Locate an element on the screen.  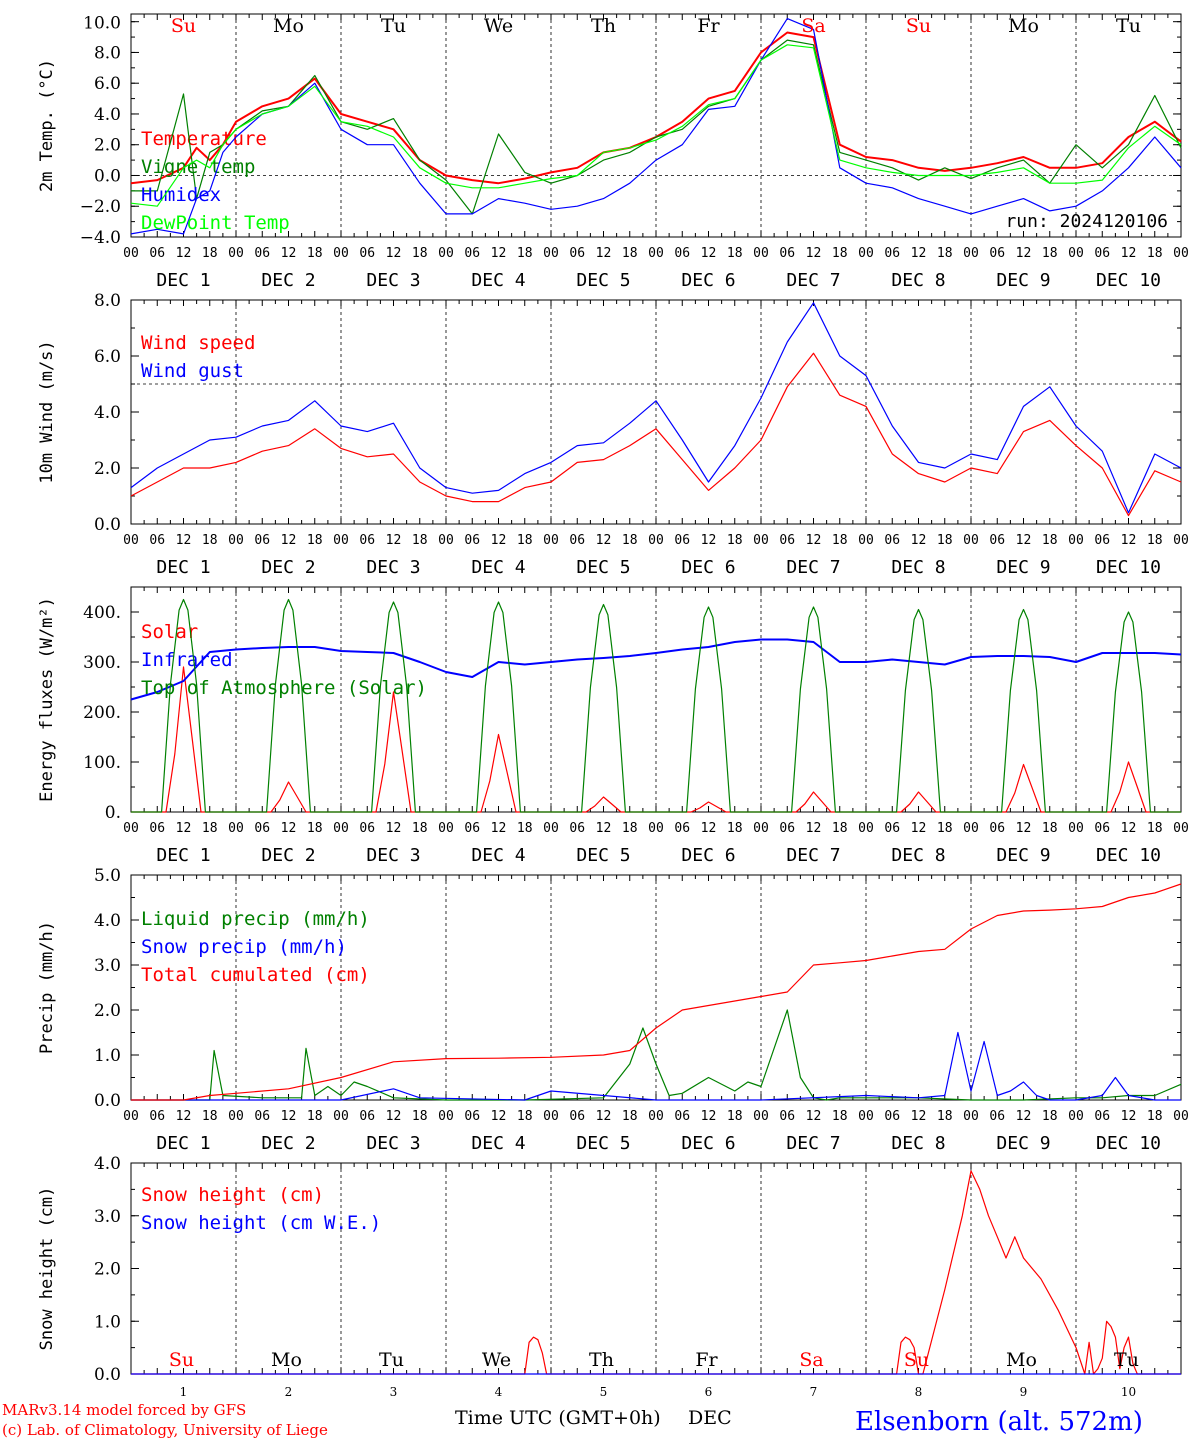
series-line-top-of-atmosphere-solar- is located at coordinates (656, 705).